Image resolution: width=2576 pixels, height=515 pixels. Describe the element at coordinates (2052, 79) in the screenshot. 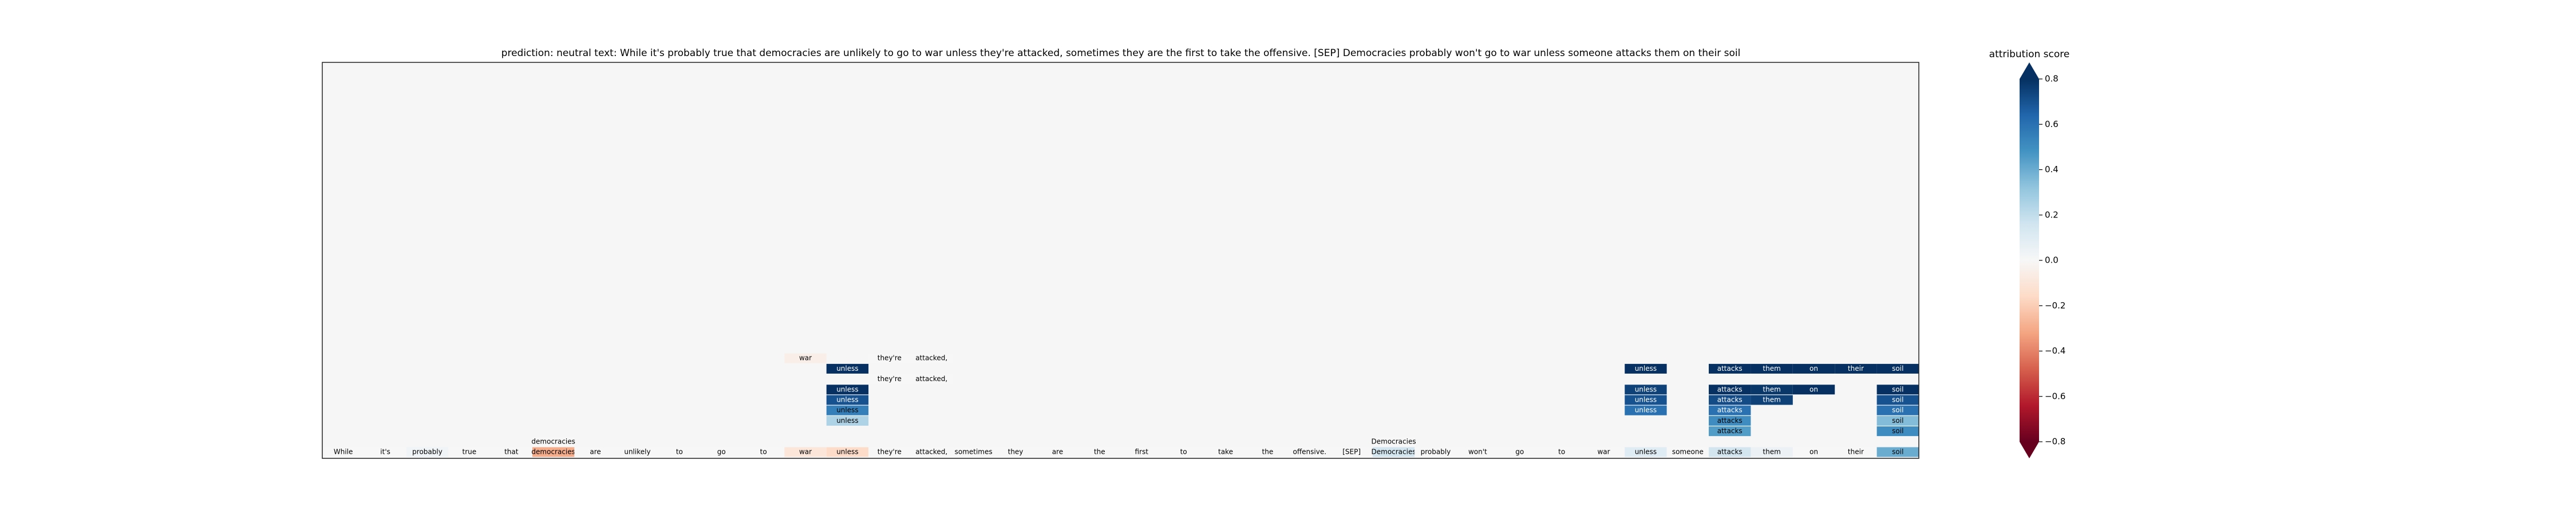

I see `colorbar-tick-label: 0.8` at that location.